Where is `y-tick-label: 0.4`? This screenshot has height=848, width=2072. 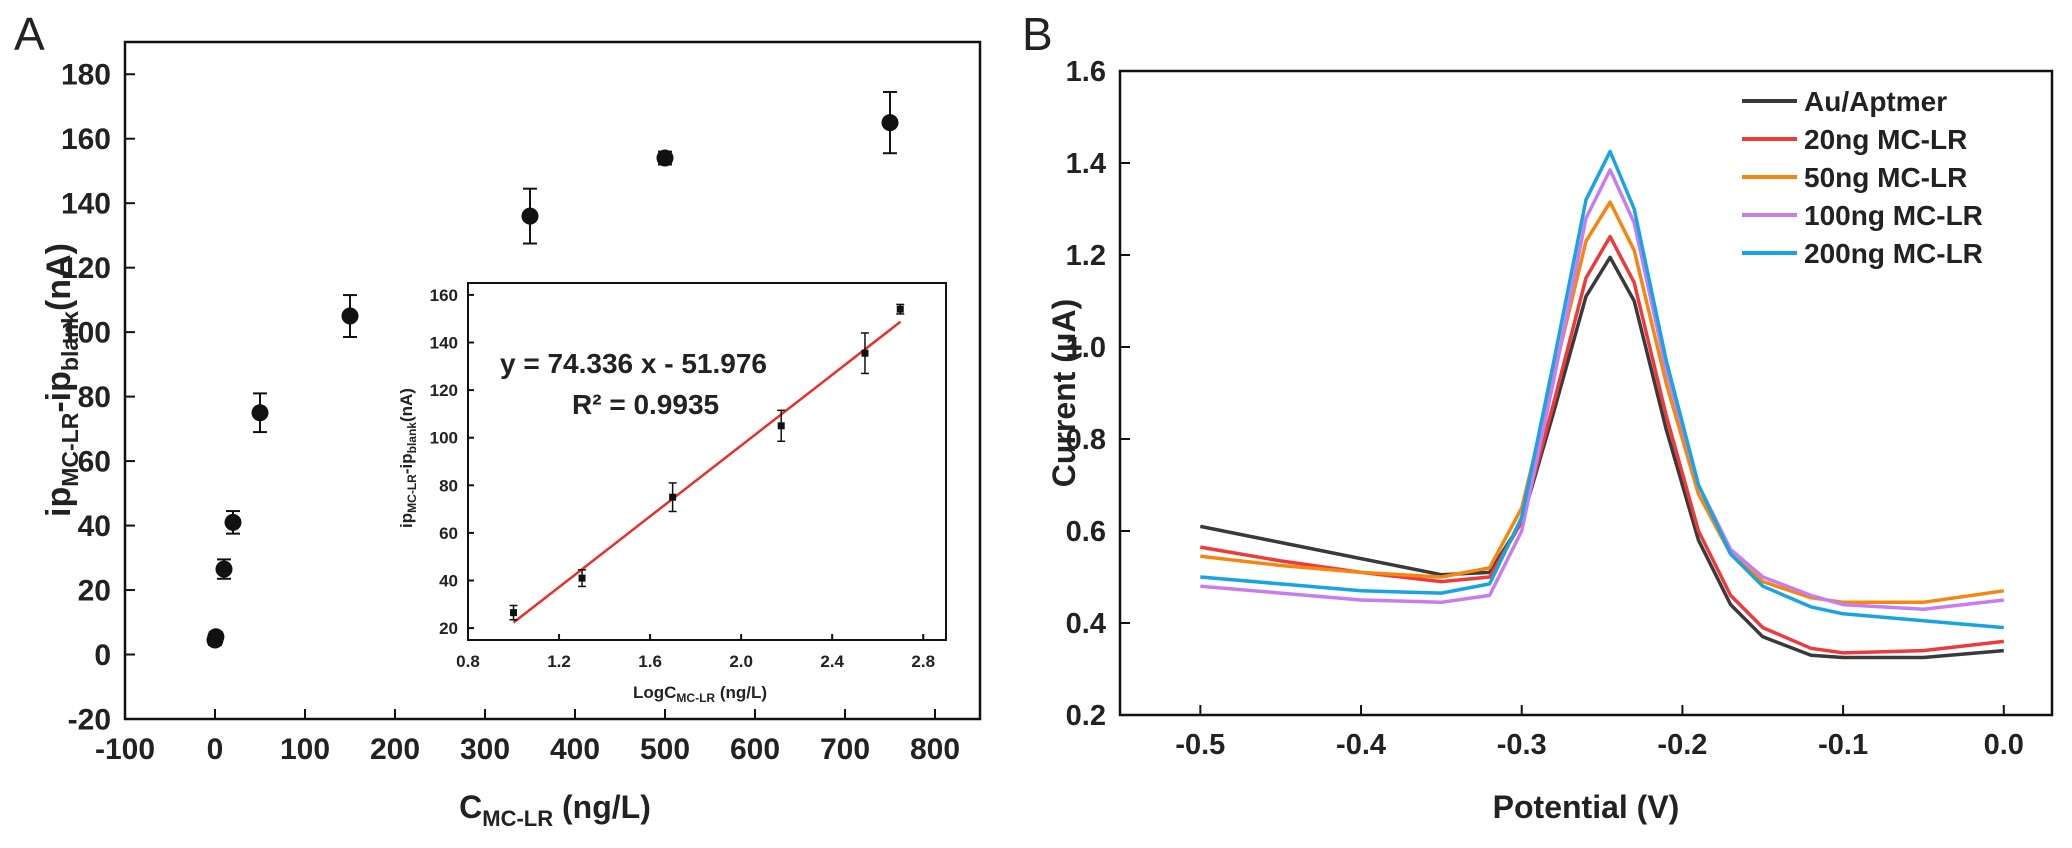
y-tick-label: 0.4 is located at coordinates (1086, 624).